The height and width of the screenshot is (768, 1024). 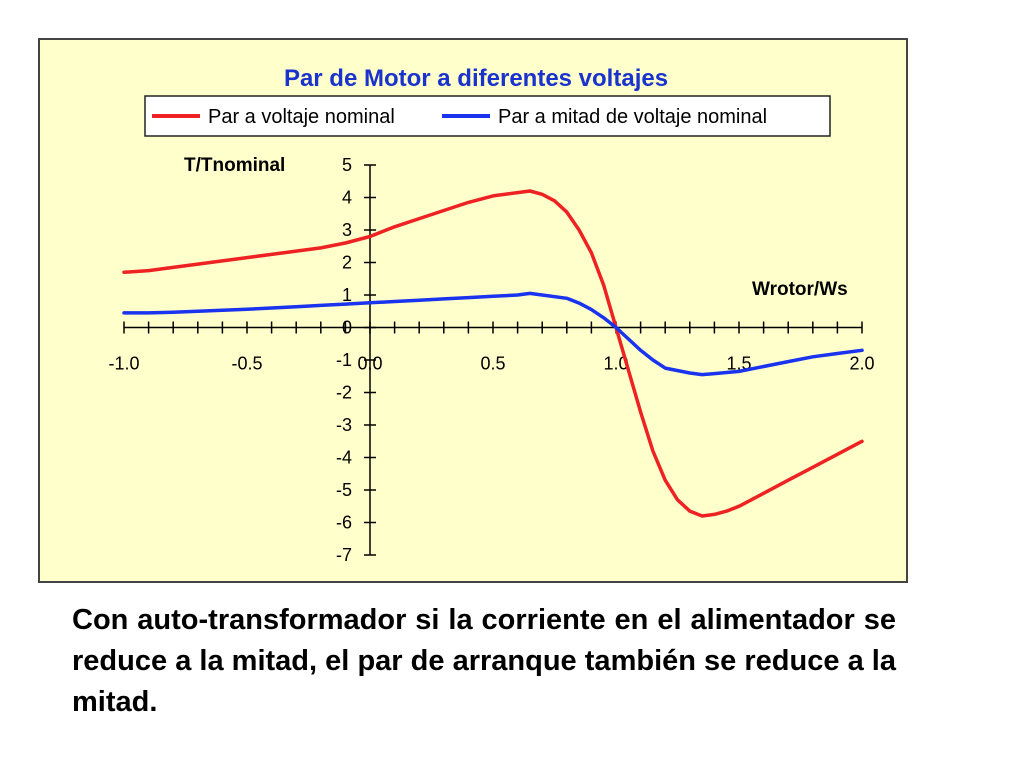 What do you see at coordinates (344, 425) in the screenshot?
I see `y-tick-label: -3` at bounding box center [344, 425].